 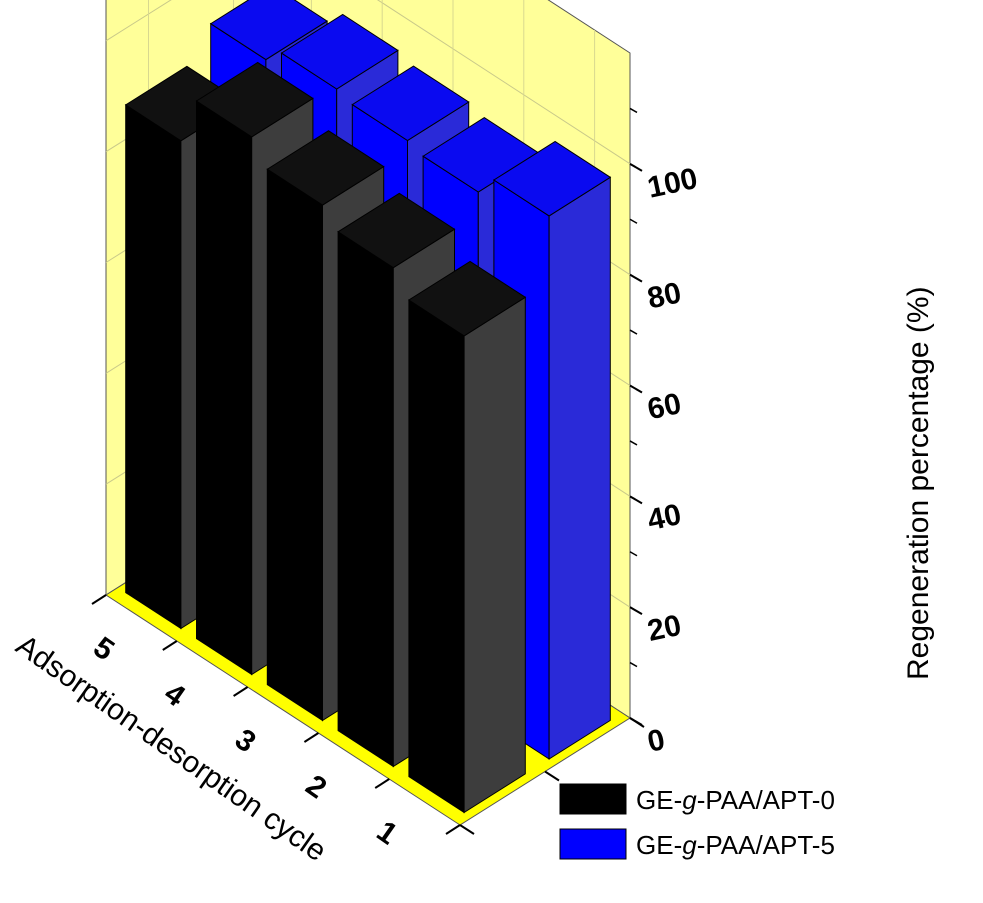 I want to click on y-tick-label: 80, so click(x=665, y=295).